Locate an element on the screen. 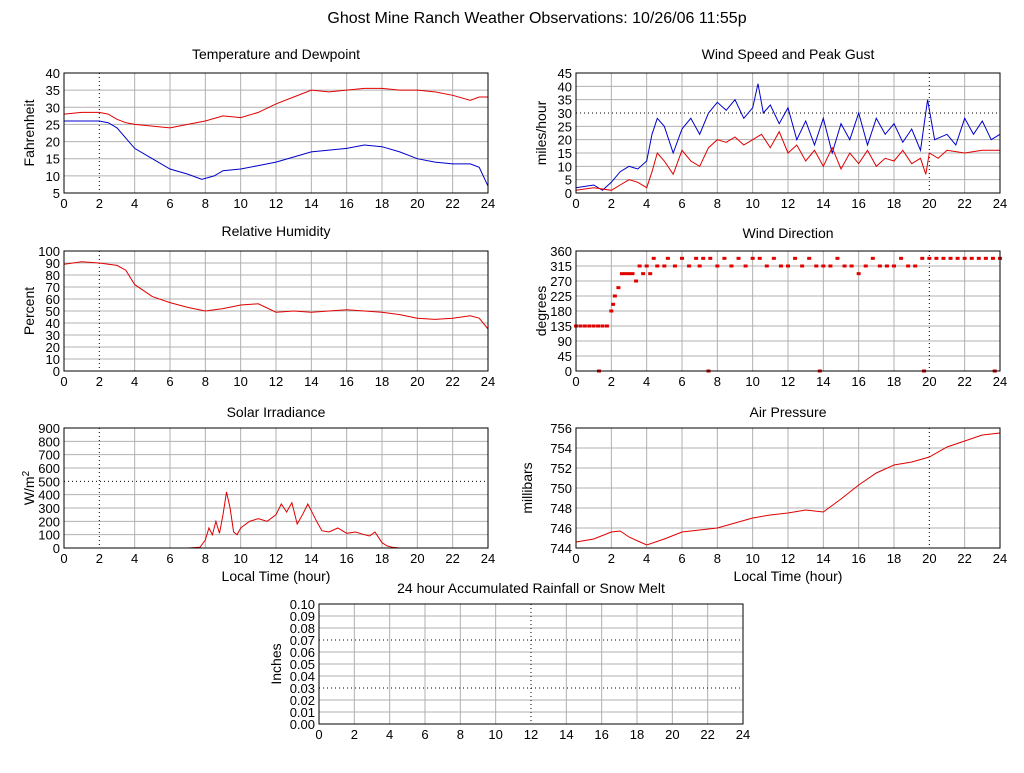 The image size is (1024, 773). y-tick-label: 0.05 is located at coordinates (302, 664).